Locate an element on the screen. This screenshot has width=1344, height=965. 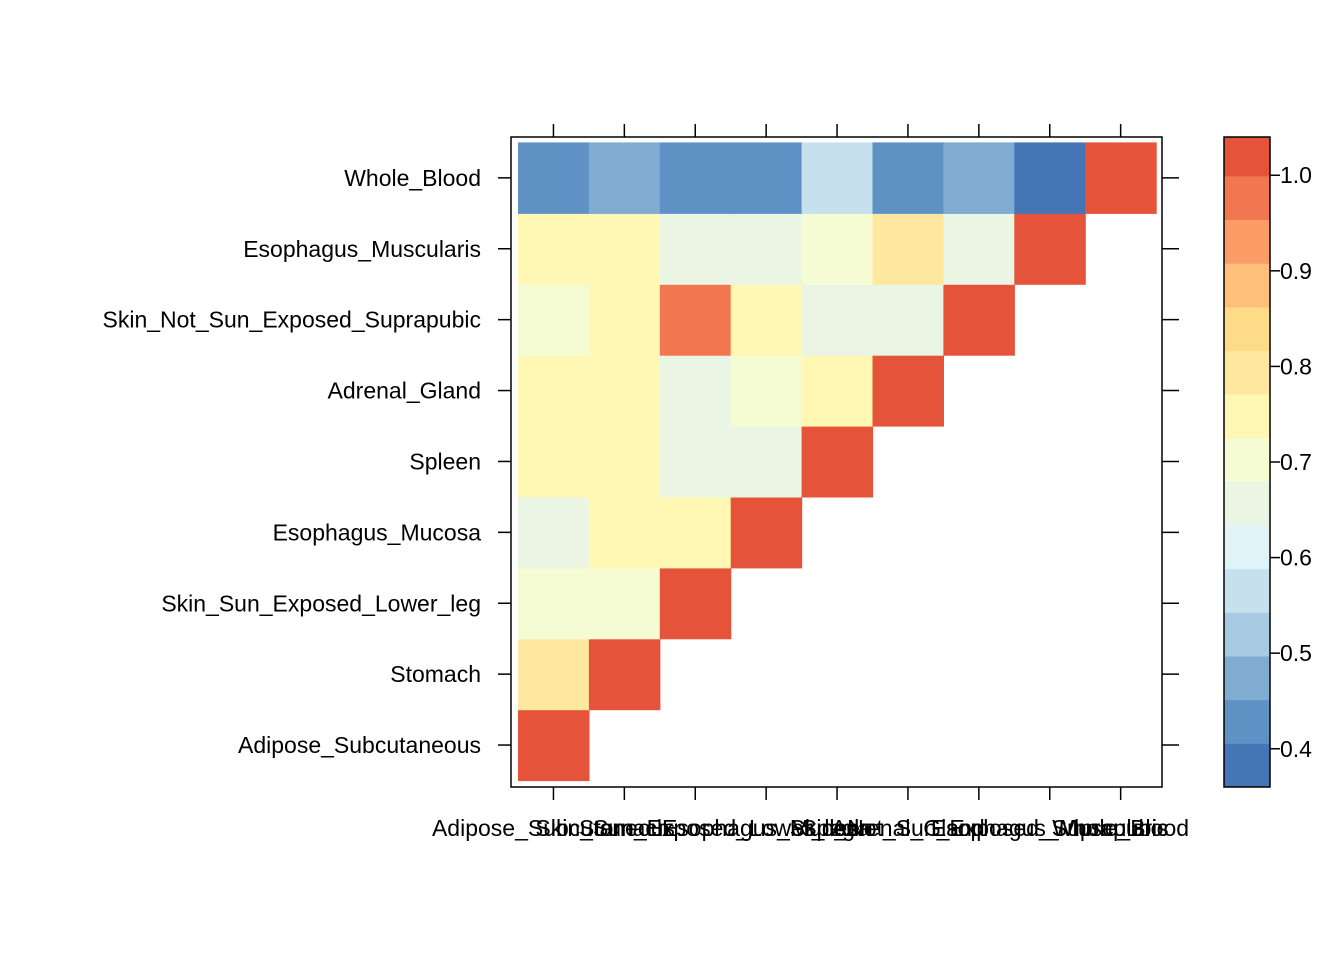
x-tick-label-0: Adipose_Subcutaneous is located at coordinates (553, 828).